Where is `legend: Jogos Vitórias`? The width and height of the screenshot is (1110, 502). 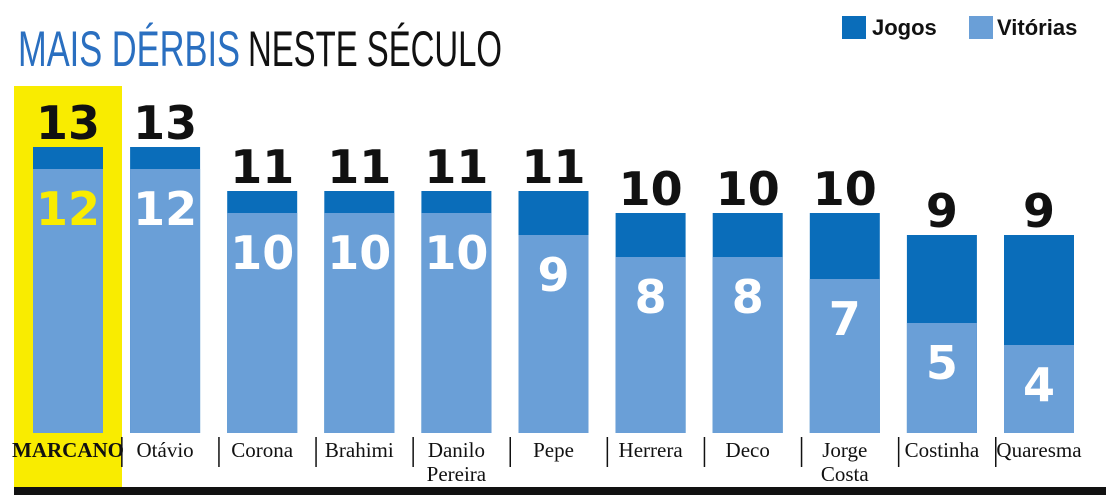
legend: Jogos Vitórias is located at coordinates (959, 27).